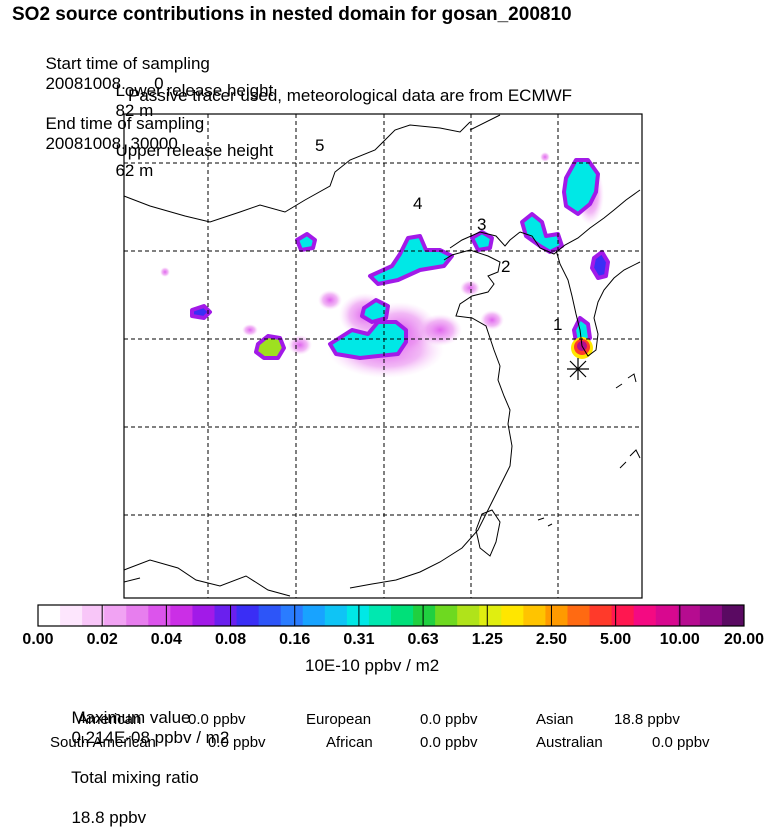 Image resolution: width=768 pixels, height=828 pixels. Describe the element at coordinates (368, 340) in the screenshot. I see `plume-center` at that location.